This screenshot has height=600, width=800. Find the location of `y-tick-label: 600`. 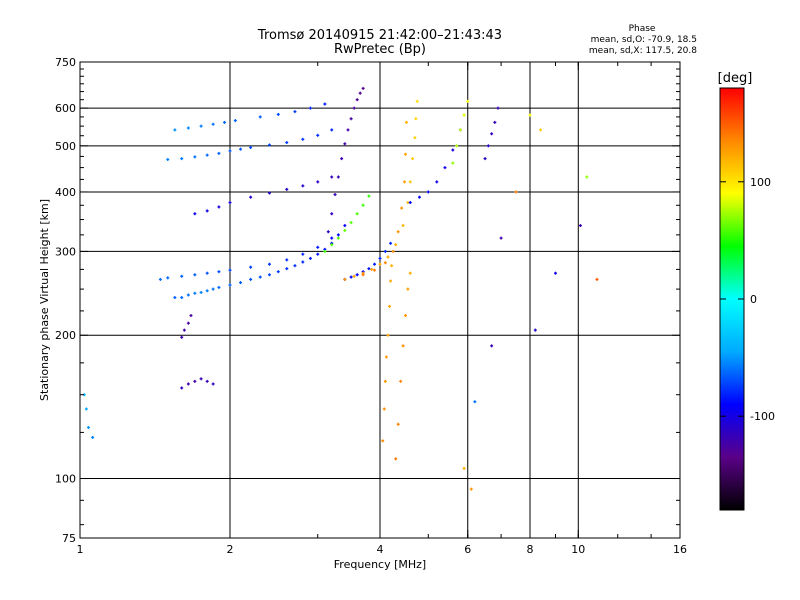

y-tick-label: 600 is located at coordinates (65, 108).